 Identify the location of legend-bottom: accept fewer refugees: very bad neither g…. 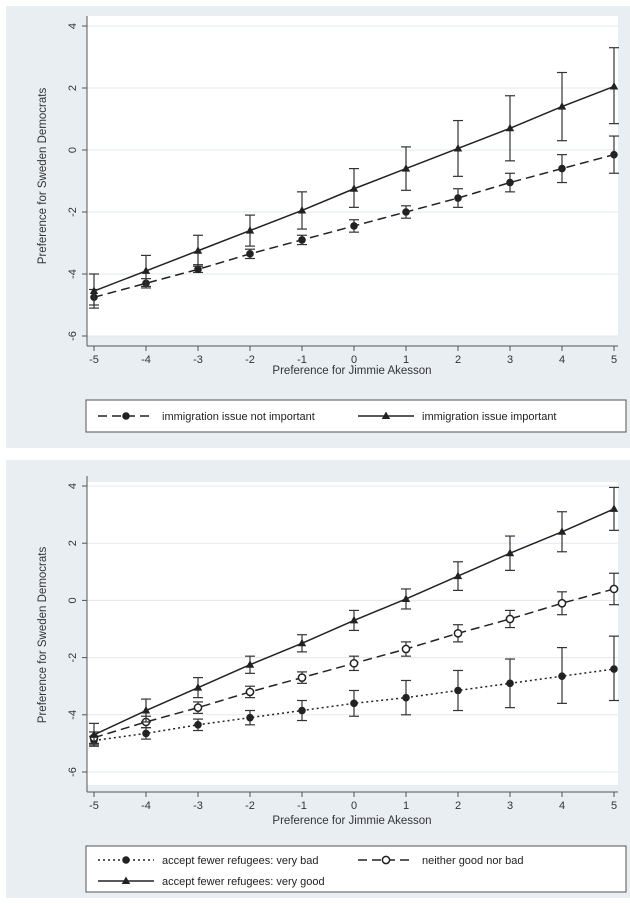
(356, 869).